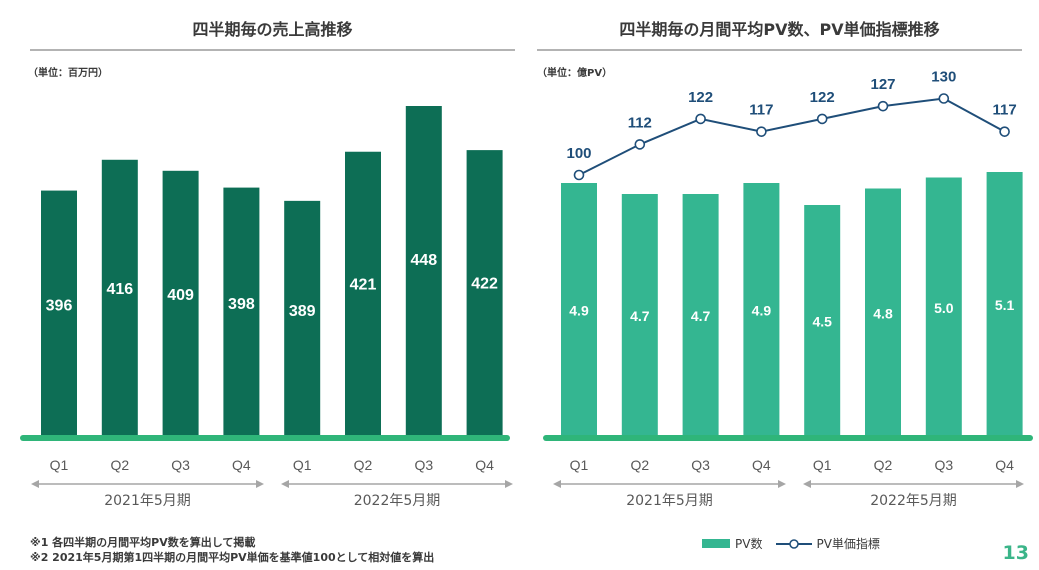 This screenshot has width=1039, height=570. What do you see at coordinates (779, 29) in the screenshot?
I see `right-chart-title: 四半期毎の月間平均PV数、PV単価指標推移` at bounding box center [779, 29].